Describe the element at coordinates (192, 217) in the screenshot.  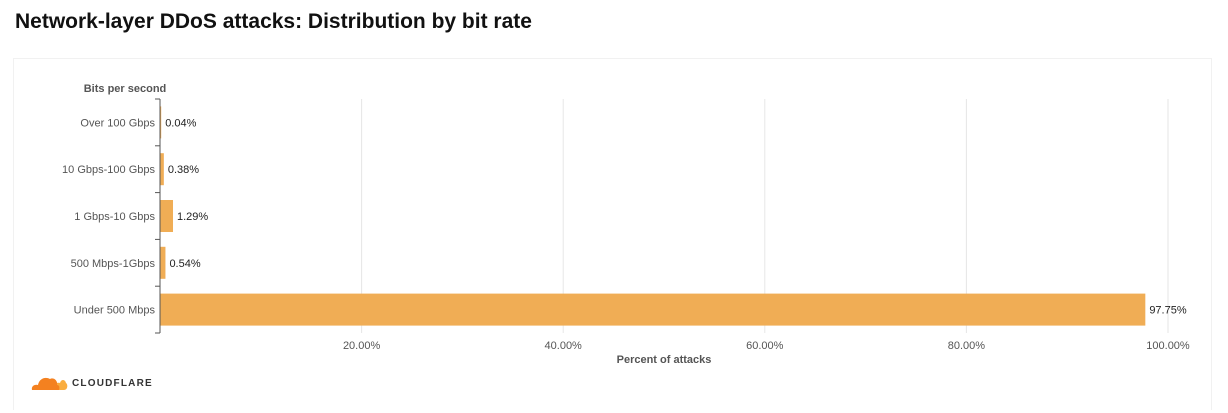
I see `data-label: 1.29%` at that location.